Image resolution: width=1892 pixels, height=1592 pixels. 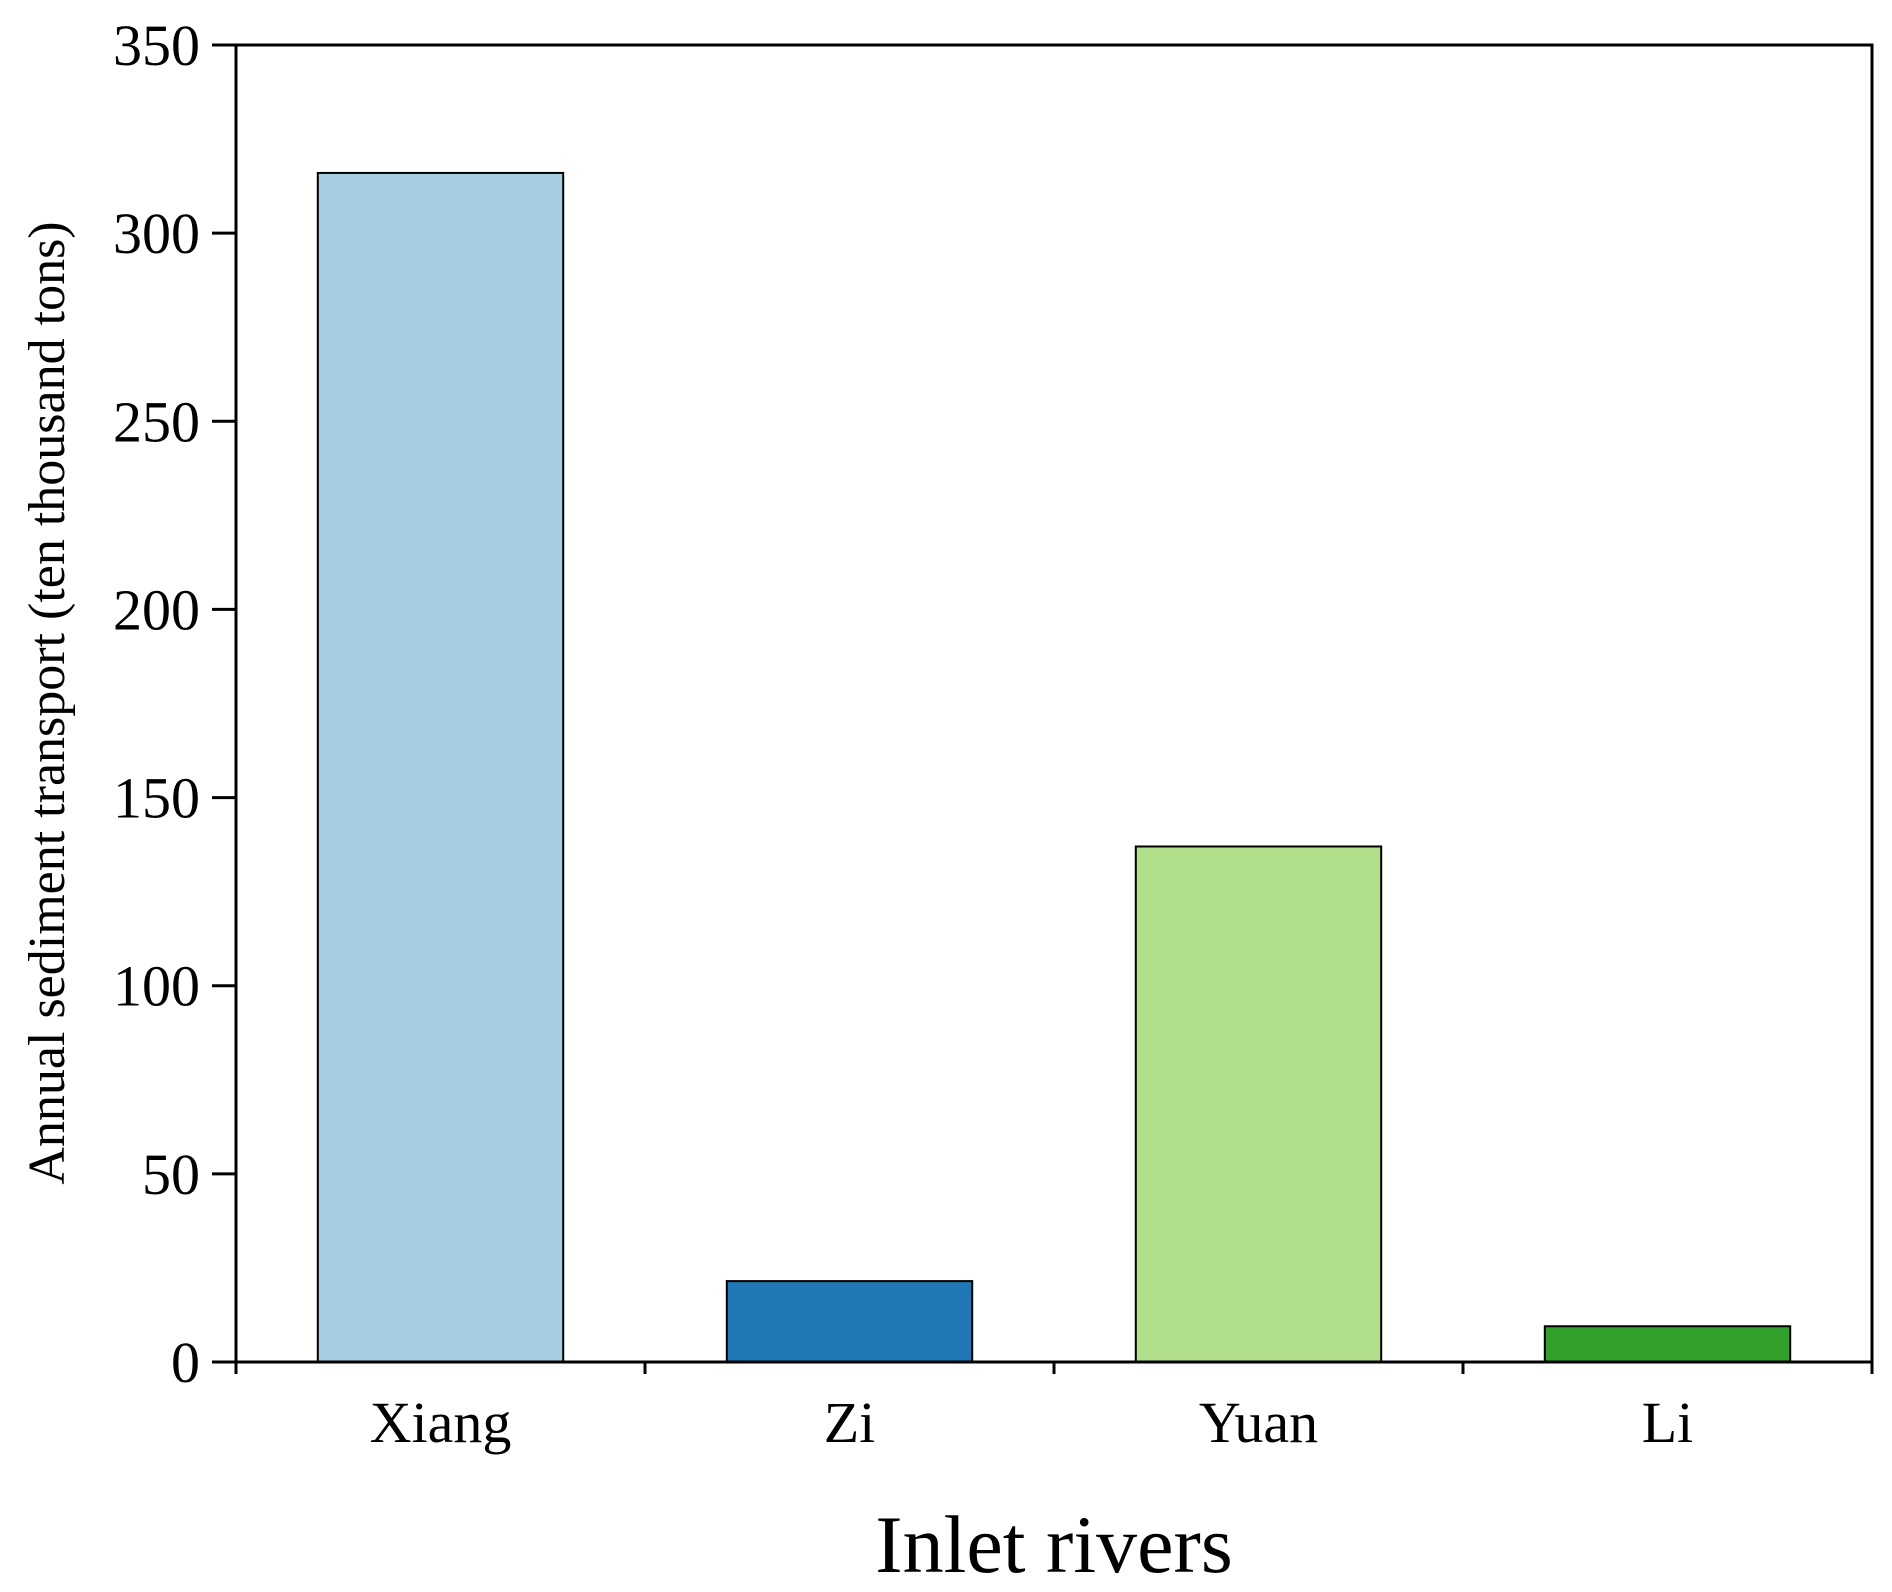 I want to click on bar-xiang, so click(x=440, y=767).